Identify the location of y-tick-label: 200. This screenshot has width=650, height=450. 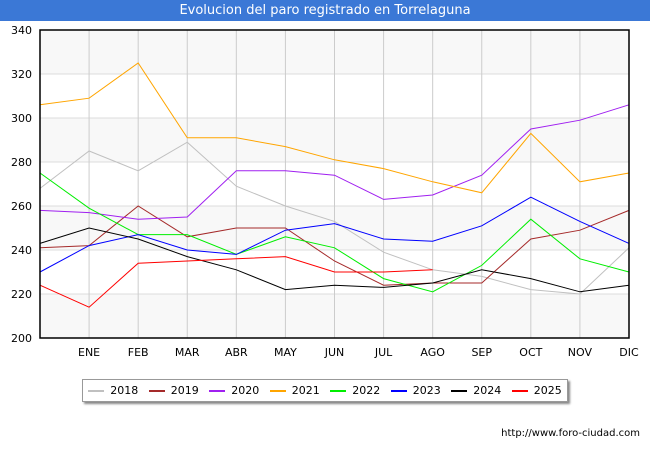
(21, 338).